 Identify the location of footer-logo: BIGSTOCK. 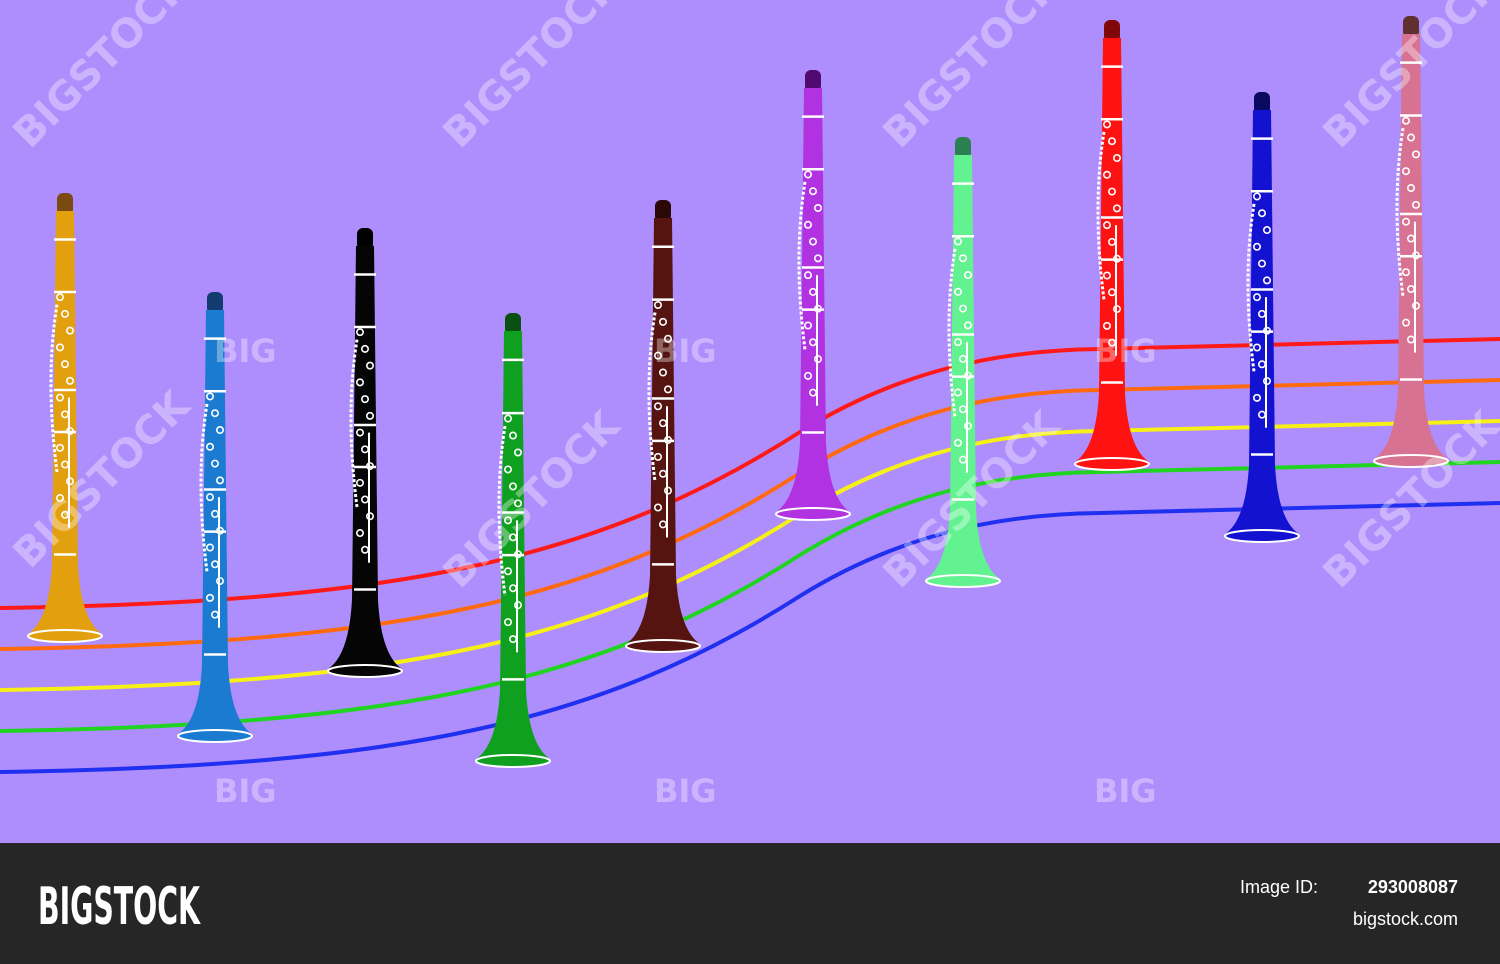
(119, 907).